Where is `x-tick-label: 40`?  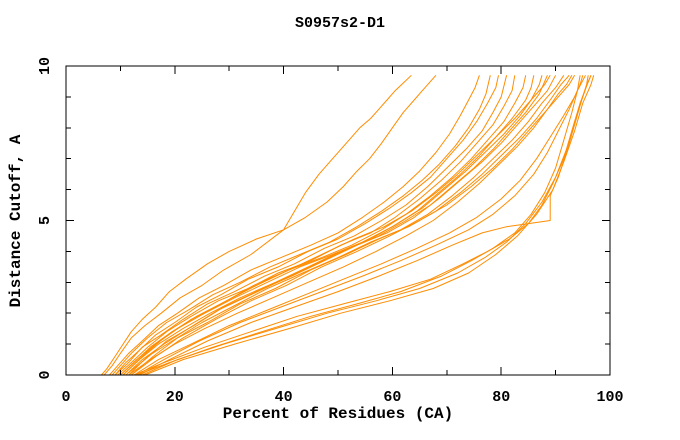
x-tick-label: 40 is located at coordinates (284, 397).